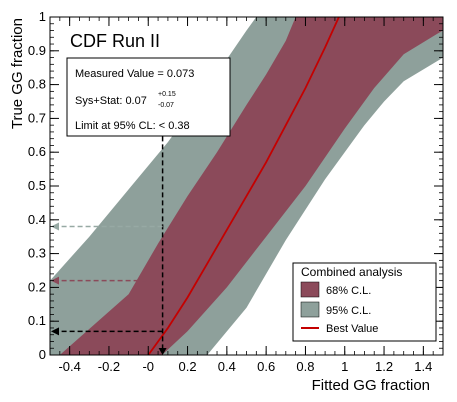  Describe the element at coordinates (17, 73) in the screenshot. I see `y-axis-label: True GG fraction` at that location.